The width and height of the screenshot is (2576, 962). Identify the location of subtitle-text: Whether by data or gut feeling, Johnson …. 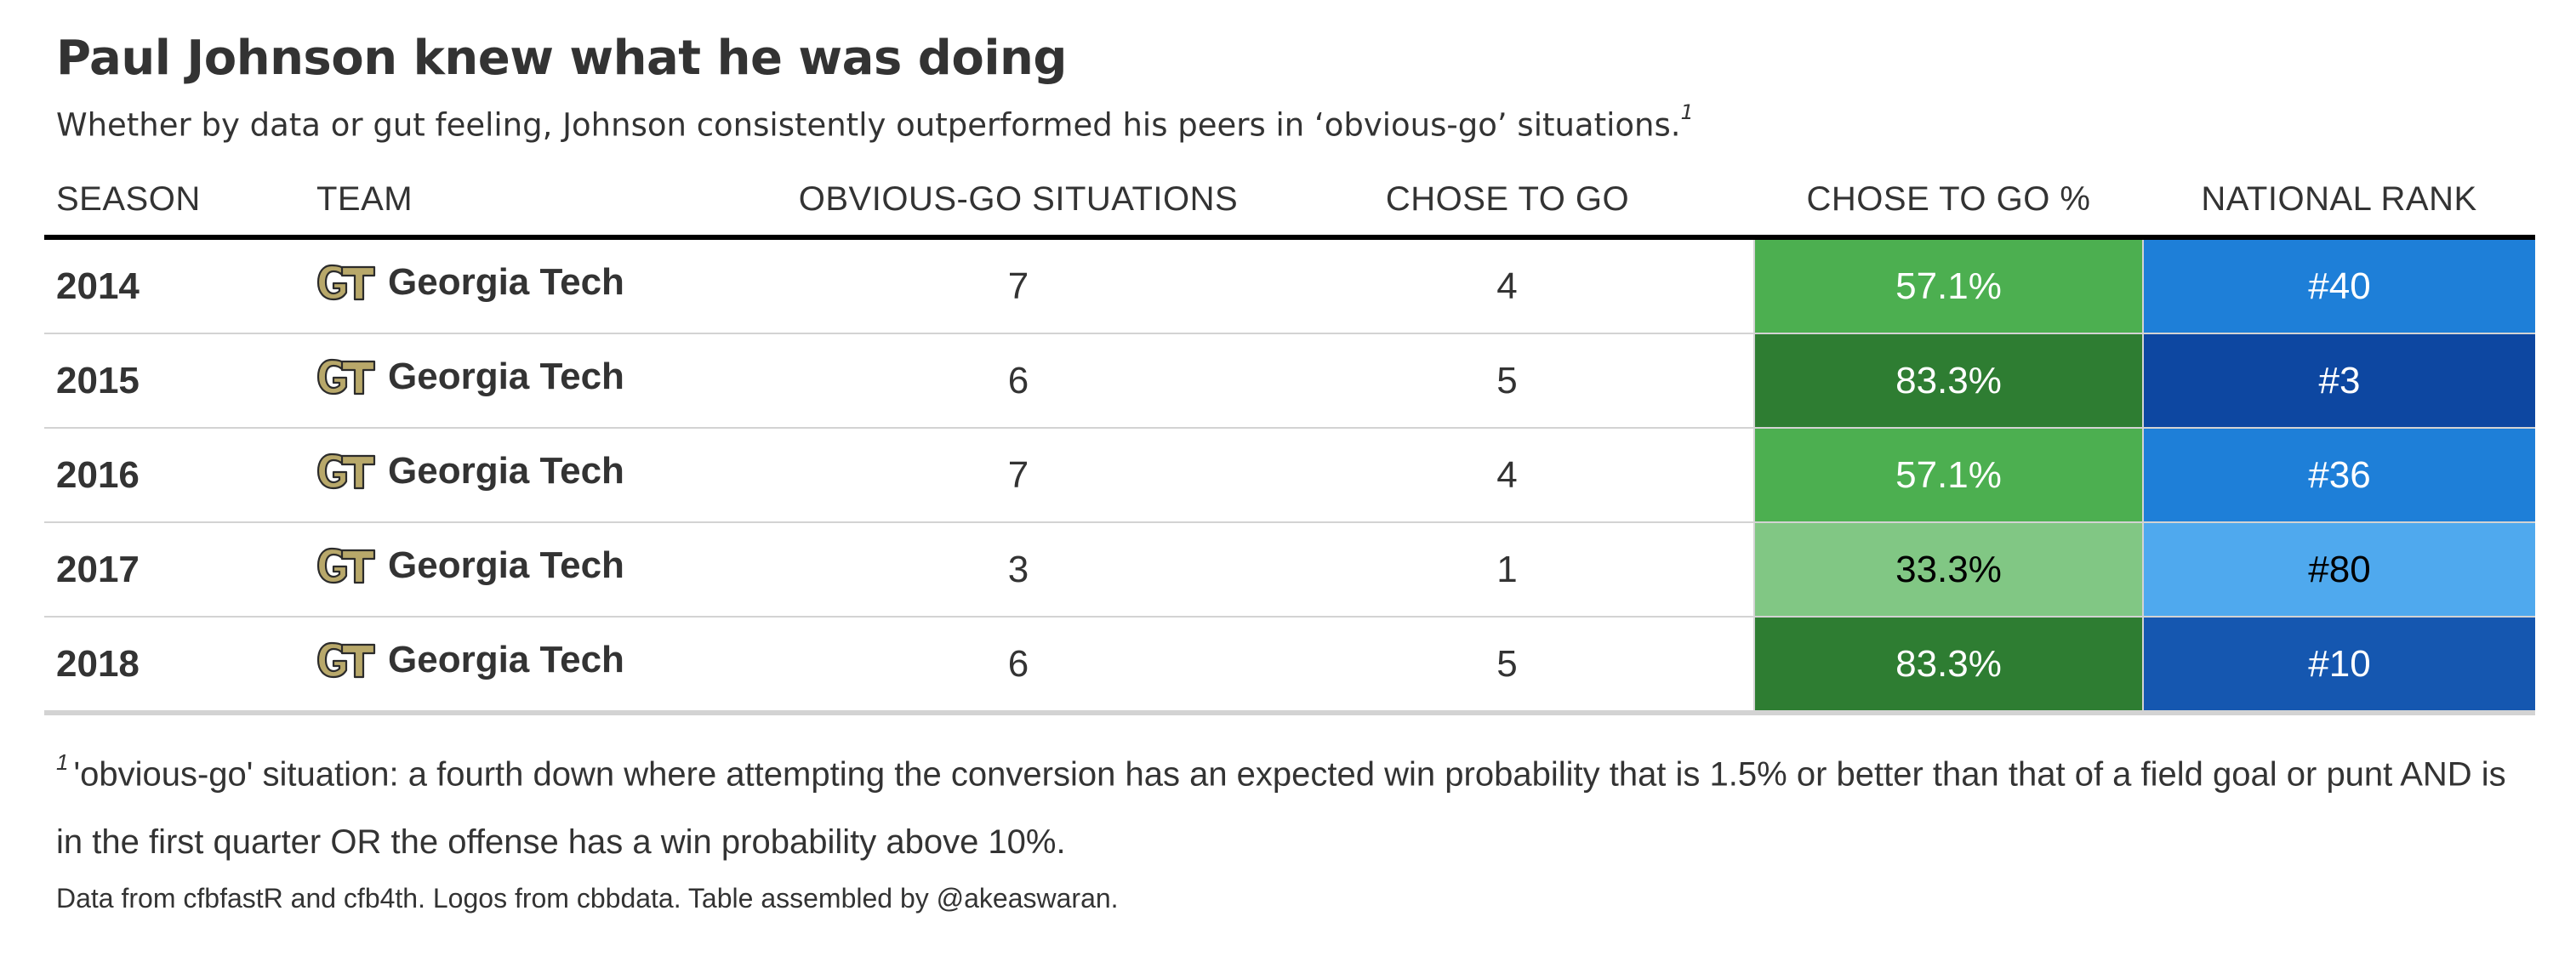
(868, 125).